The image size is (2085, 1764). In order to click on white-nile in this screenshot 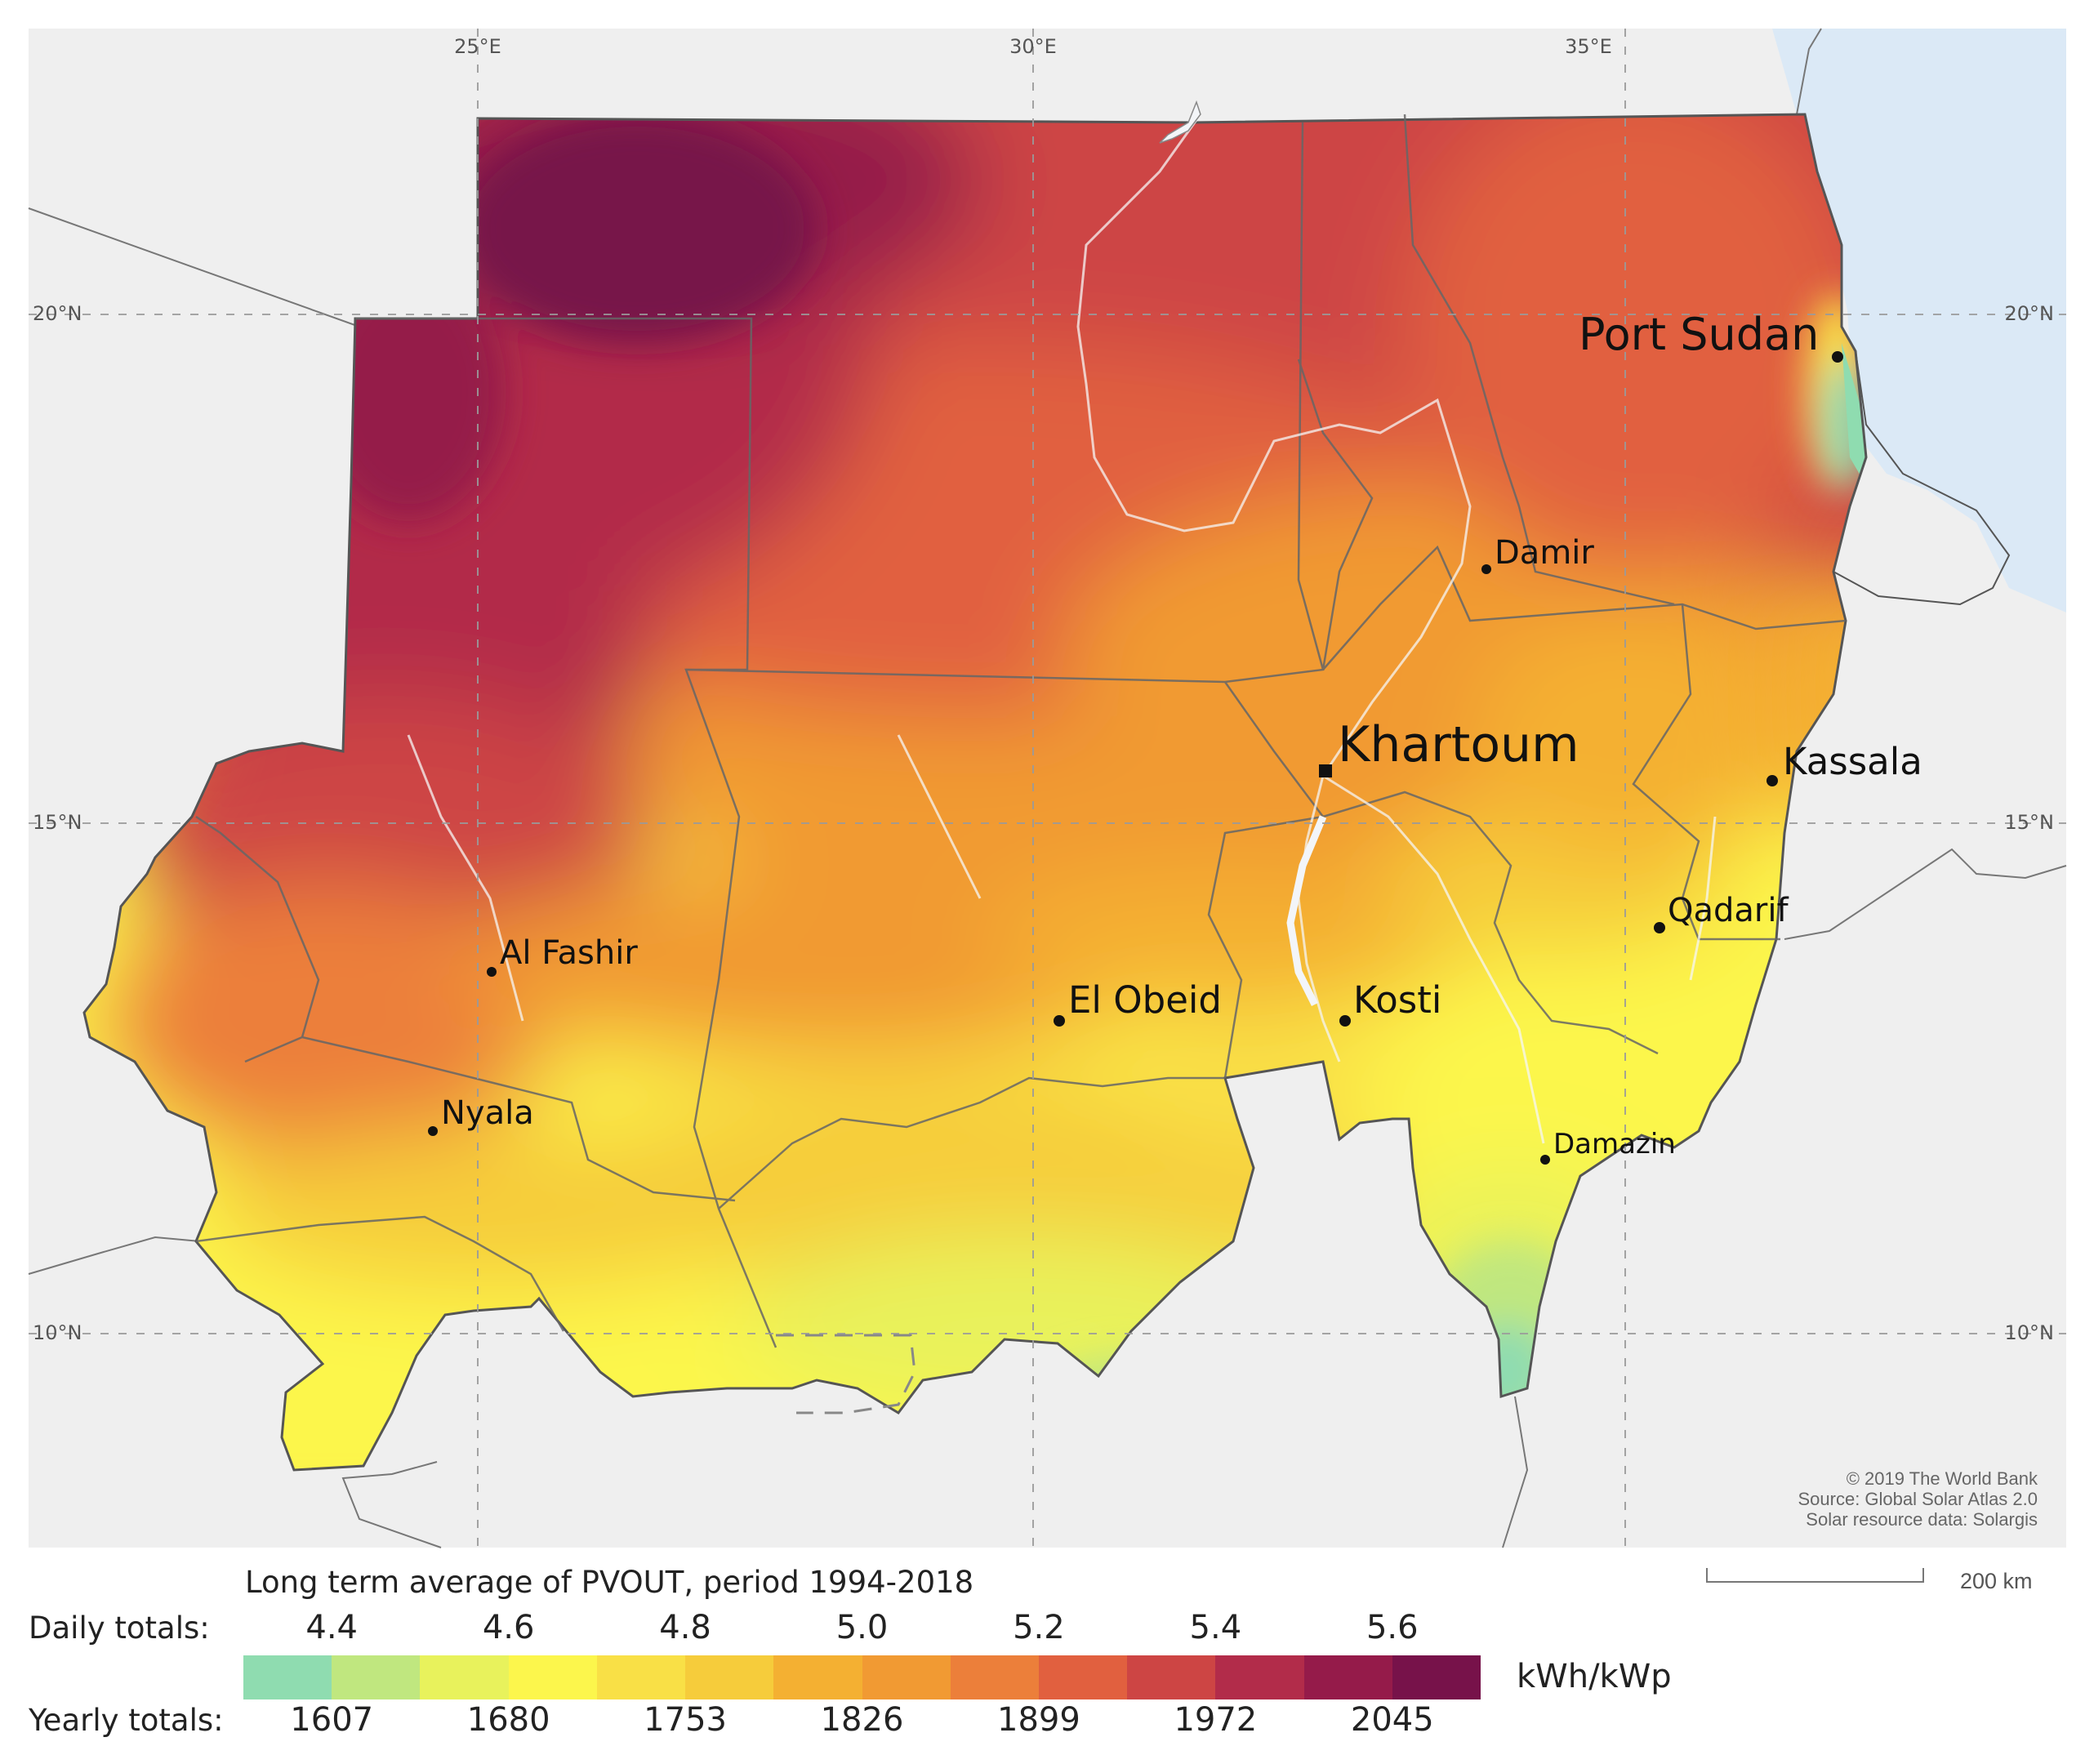, I will do `click(1307, 911)`.